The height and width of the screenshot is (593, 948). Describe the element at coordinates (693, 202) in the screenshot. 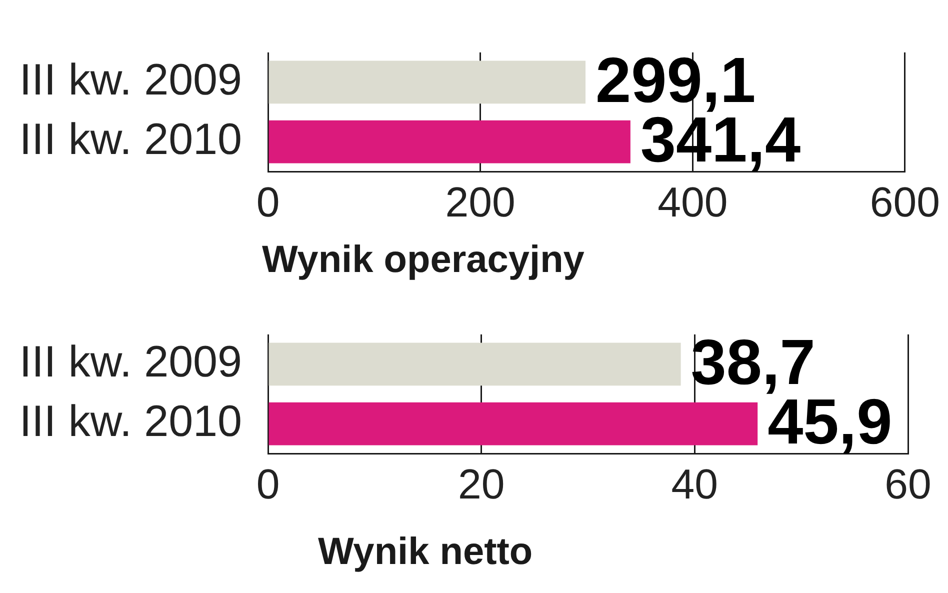

I see `x-tick-label: 400` at that location.